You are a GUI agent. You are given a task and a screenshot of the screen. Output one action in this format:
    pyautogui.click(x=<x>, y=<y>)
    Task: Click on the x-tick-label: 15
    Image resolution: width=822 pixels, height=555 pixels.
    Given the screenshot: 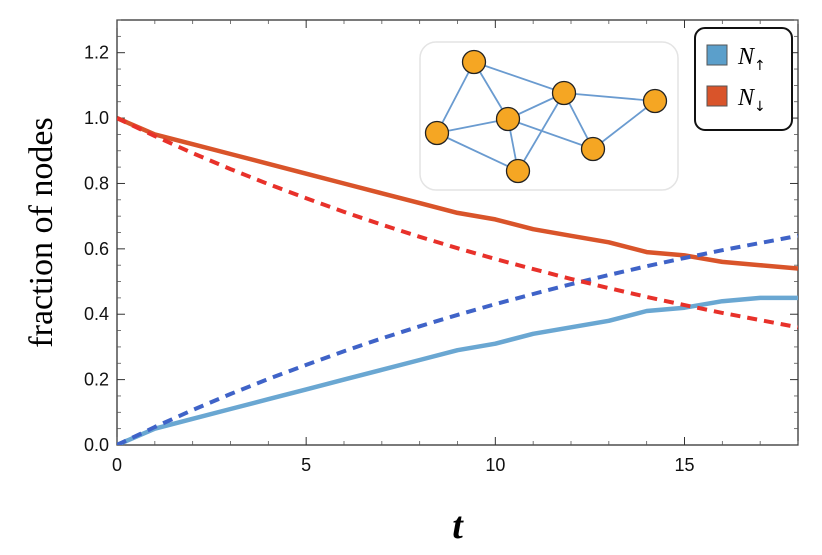 What is the action you would take?
    pyautogui.click(x=684, y=465)
    